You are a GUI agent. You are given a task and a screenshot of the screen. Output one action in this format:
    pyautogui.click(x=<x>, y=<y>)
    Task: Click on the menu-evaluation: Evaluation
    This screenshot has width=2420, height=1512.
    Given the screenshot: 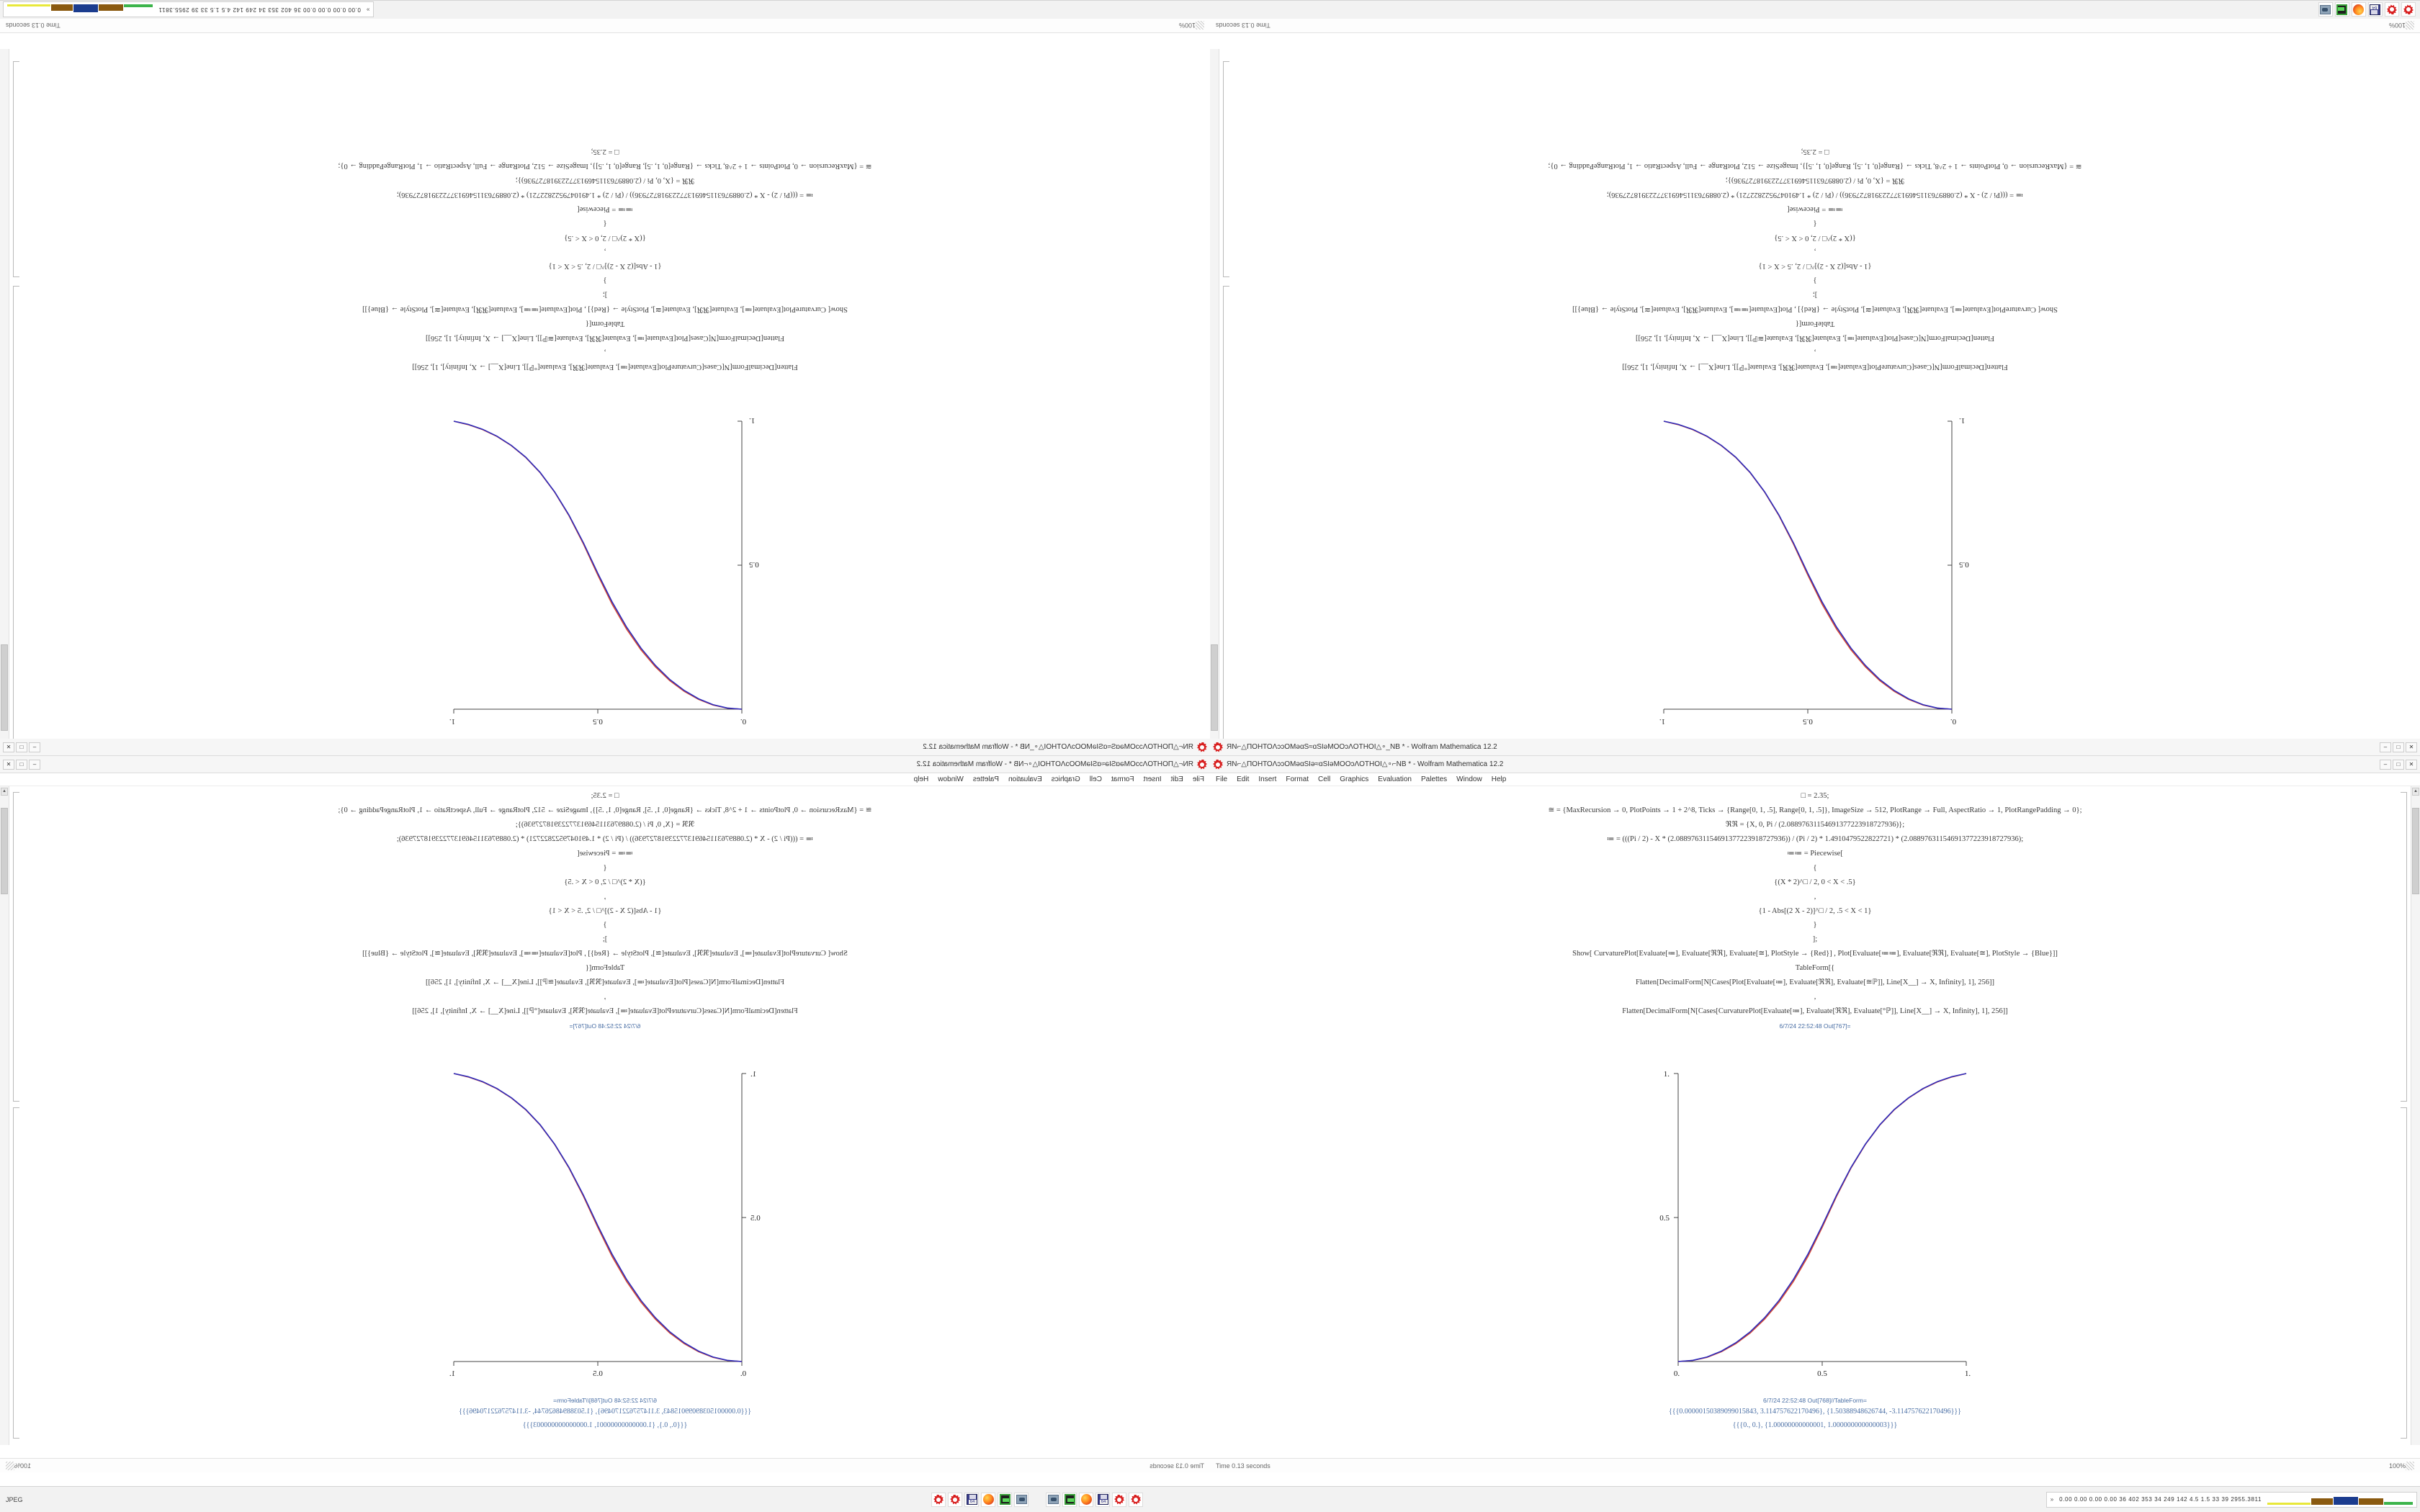 What is the action you would take?
    pyautogui.click(x=1395, y=779)
    